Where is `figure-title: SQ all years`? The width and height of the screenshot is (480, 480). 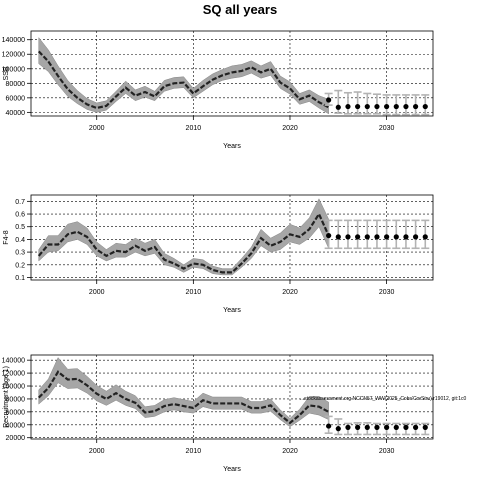 figure-title: SQ all years is located at coordinates (240, 9).